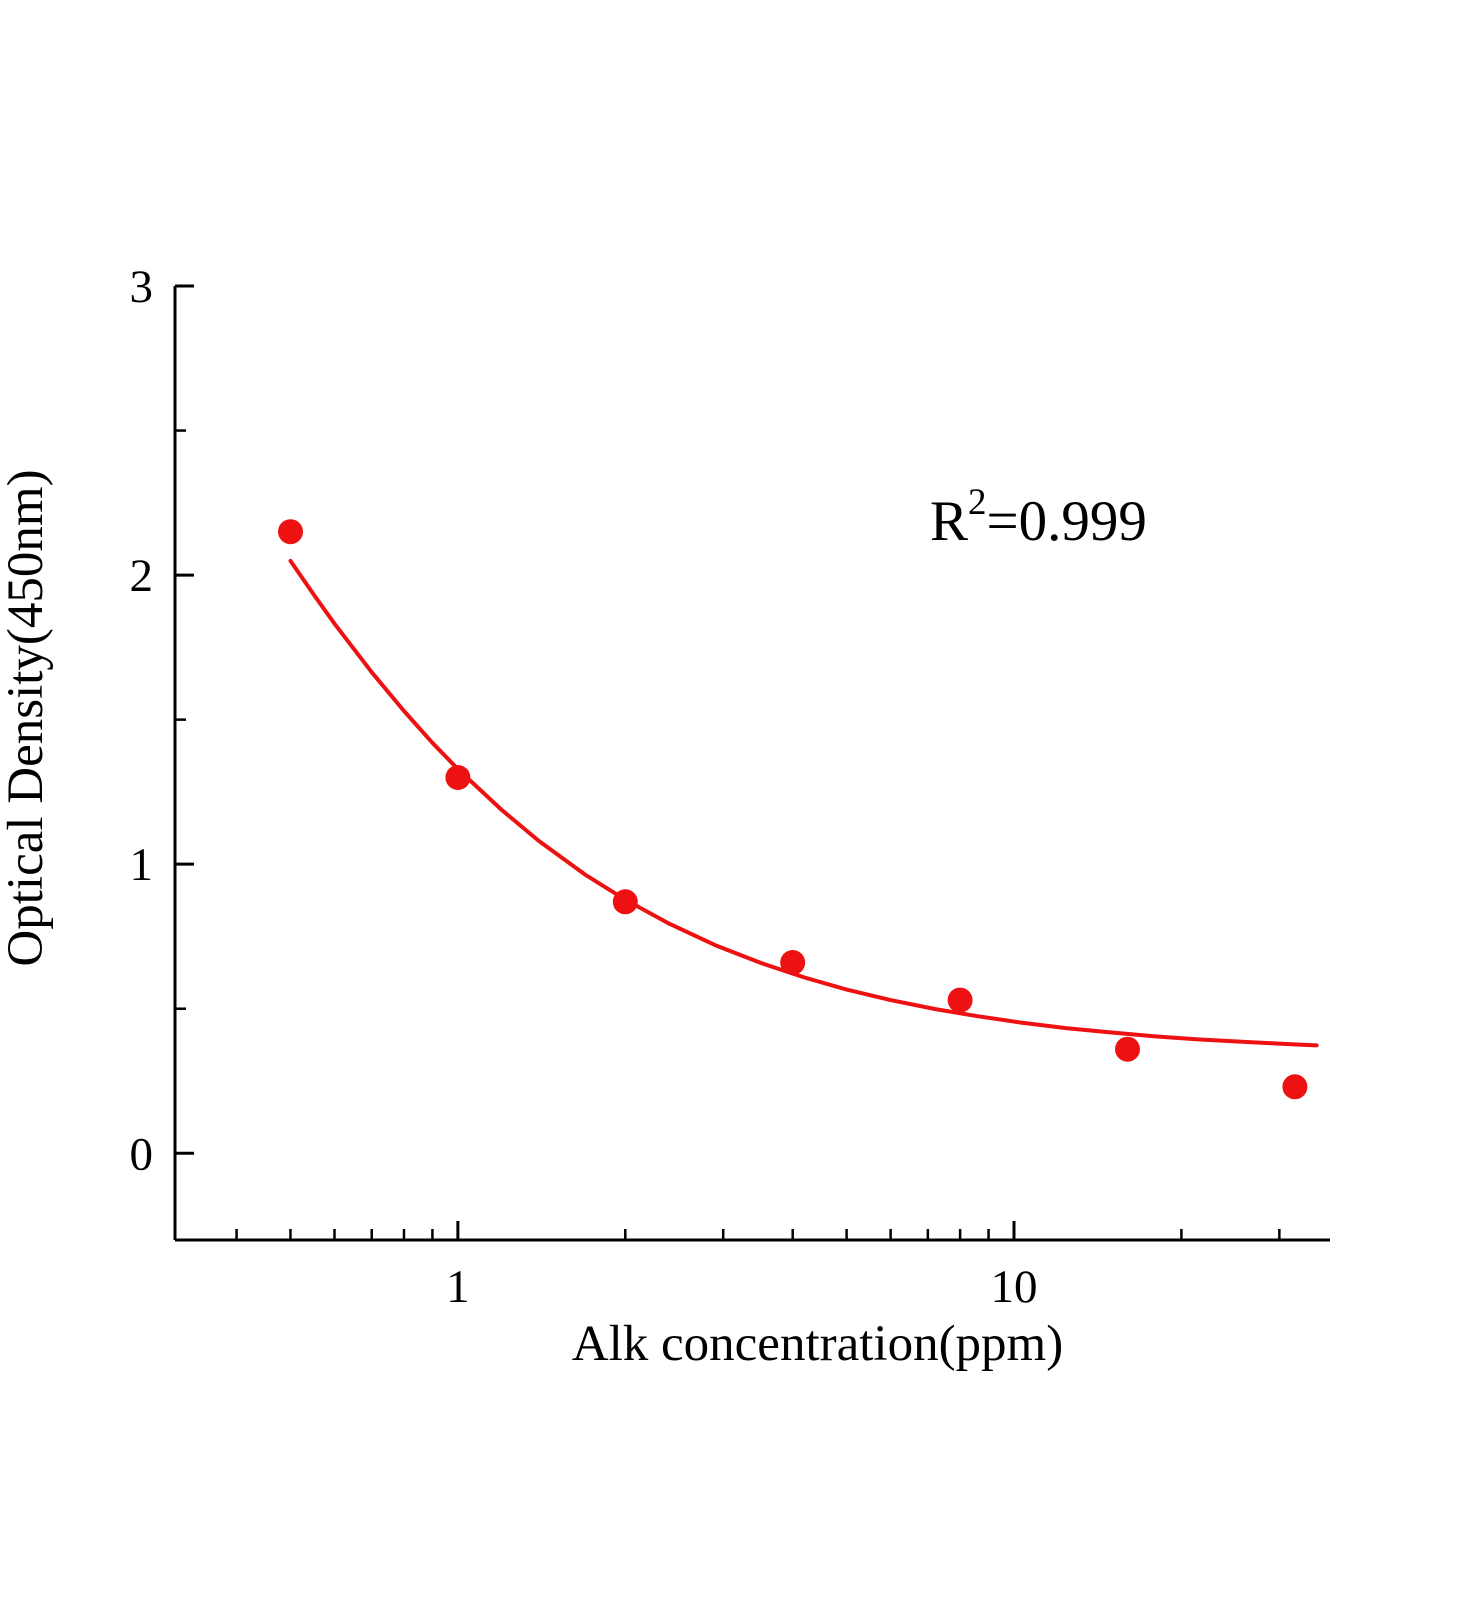 Image resolution: width=1472 pixels, height=1600 pixels. I want to click on x-tick-label: 1, so click(458, 1287).